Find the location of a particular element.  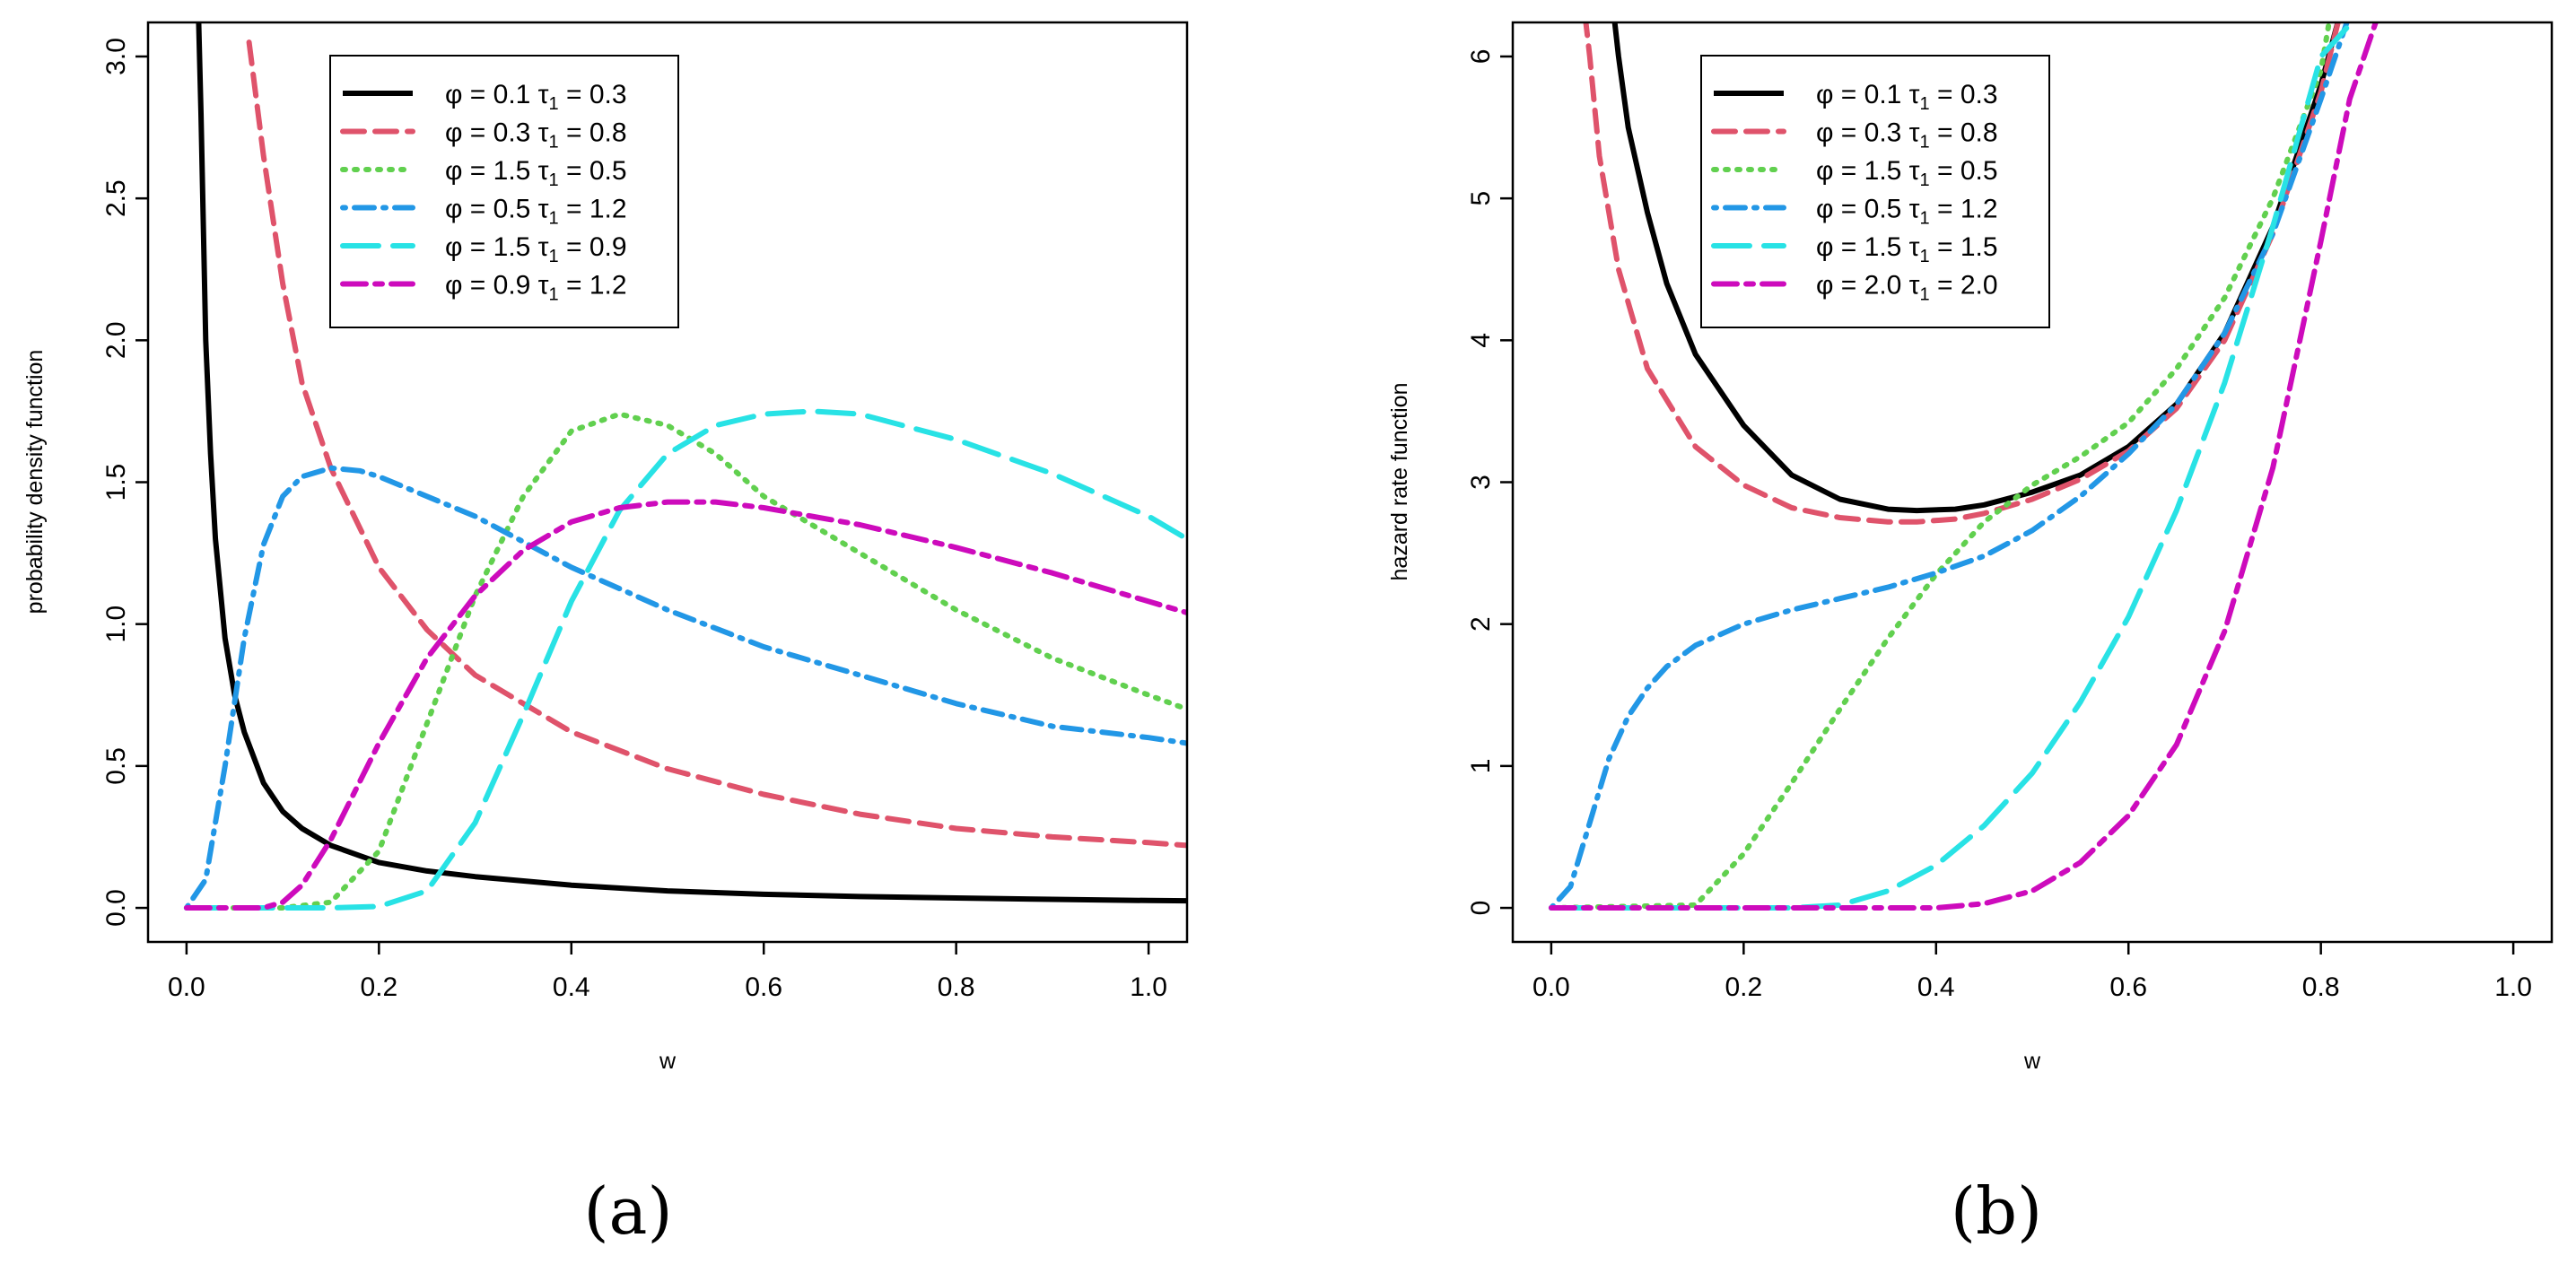

panel-a-legend-label-4: φ = 0.5 τ1 = 1.2 is located at coordinates (536, 212).